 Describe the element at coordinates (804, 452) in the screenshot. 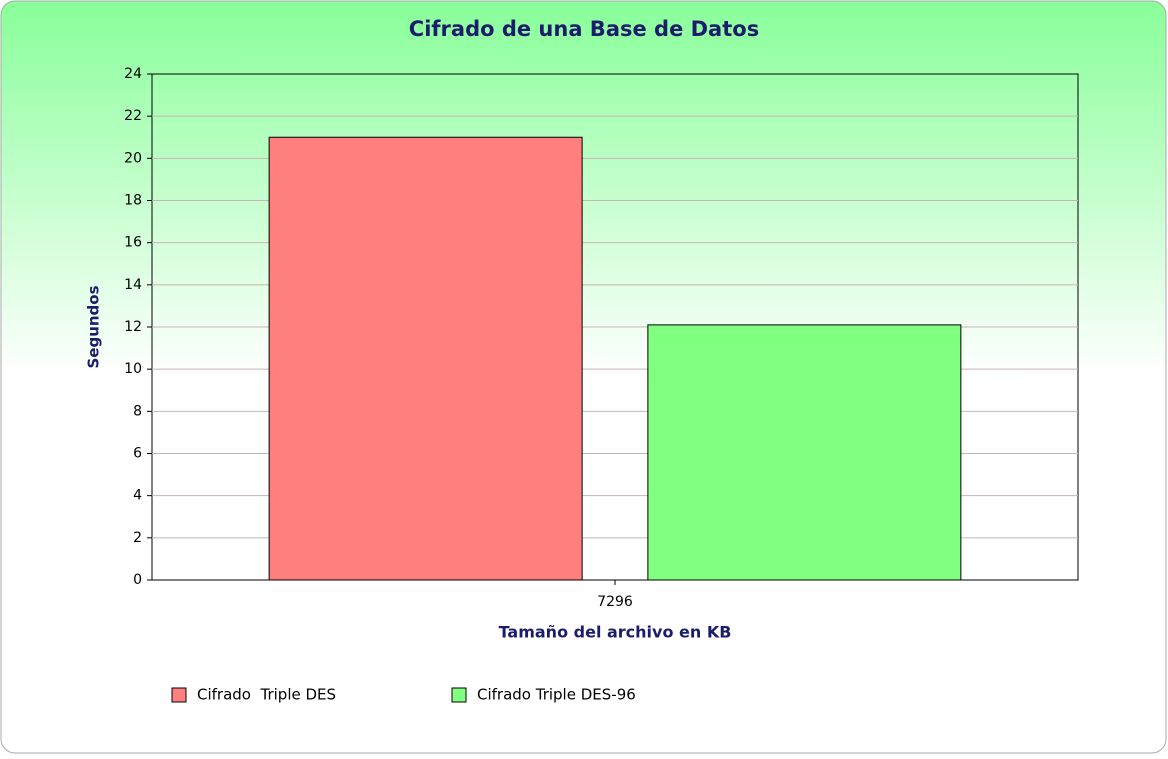

I see `bar` at that location.